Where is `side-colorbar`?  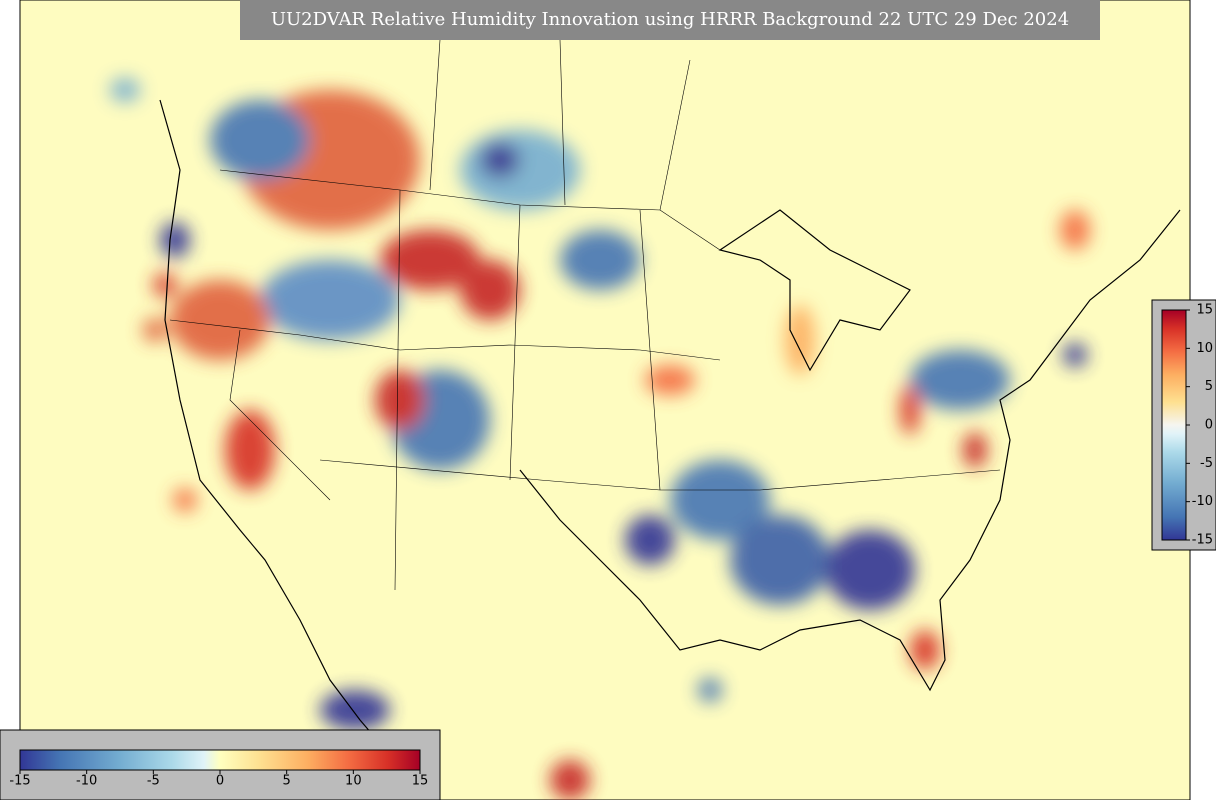
side-colorbar is located at coordinates (1174, 425).